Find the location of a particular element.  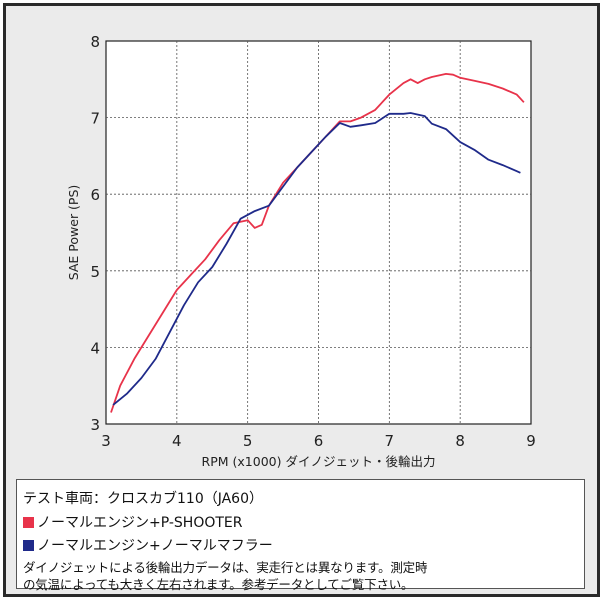

y-tick-label: 6 is located at coordinates (95, 195).